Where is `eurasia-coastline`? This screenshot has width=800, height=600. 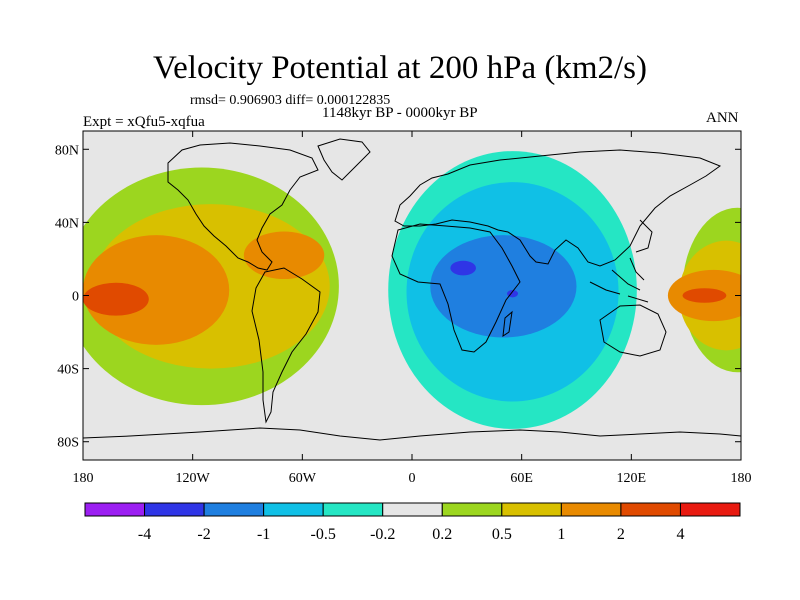
eurasia-coastline is located at coordinates (558, 208).